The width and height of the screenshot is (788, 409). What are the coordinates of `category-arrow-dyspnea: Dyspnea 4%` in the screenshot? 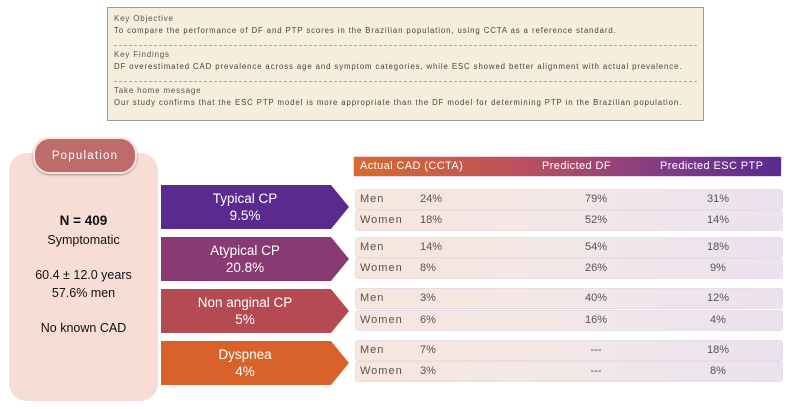 It's located at (255, 363).